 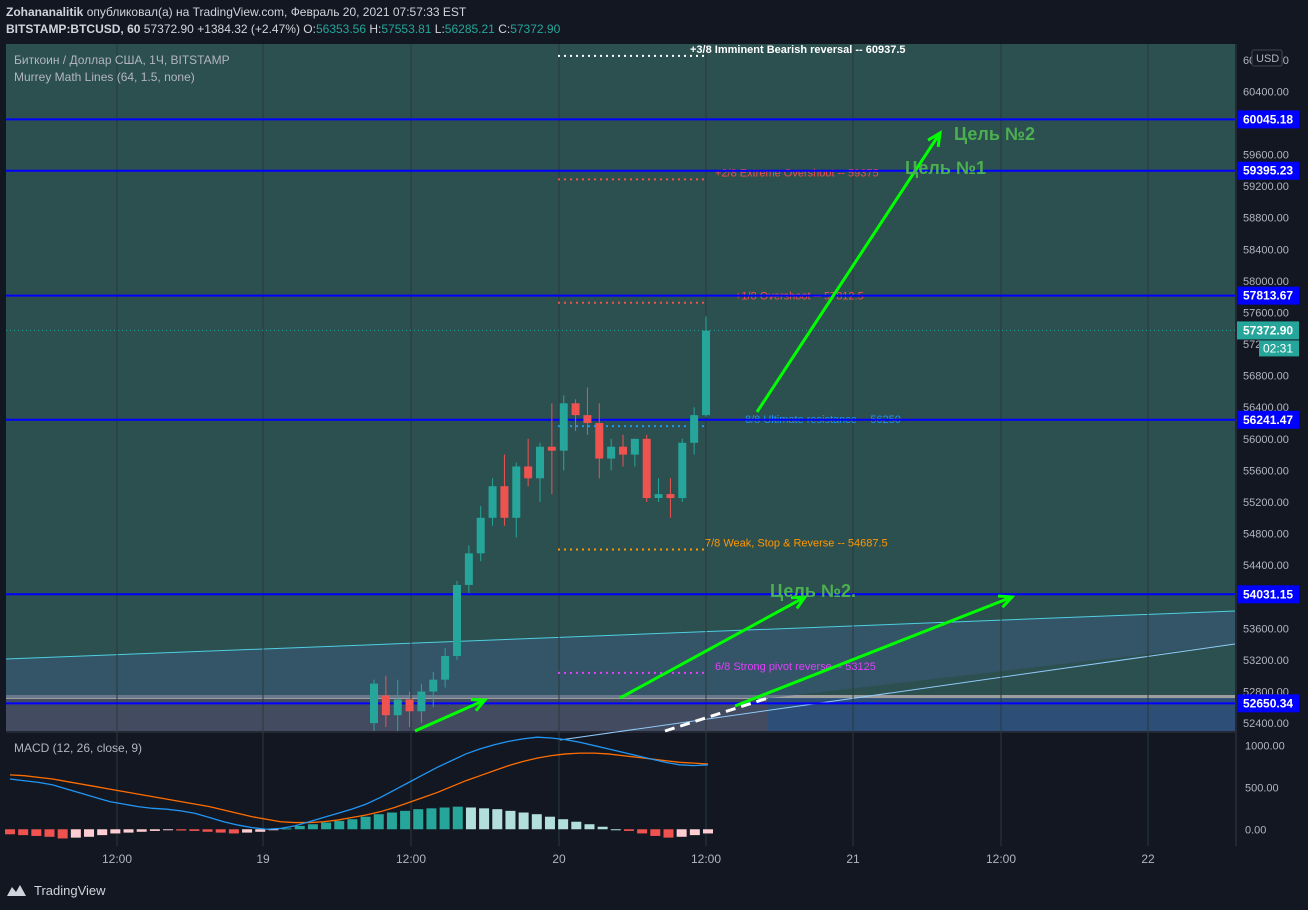 I want to click on low-value: 56285.21, so click(x=469, y=29).